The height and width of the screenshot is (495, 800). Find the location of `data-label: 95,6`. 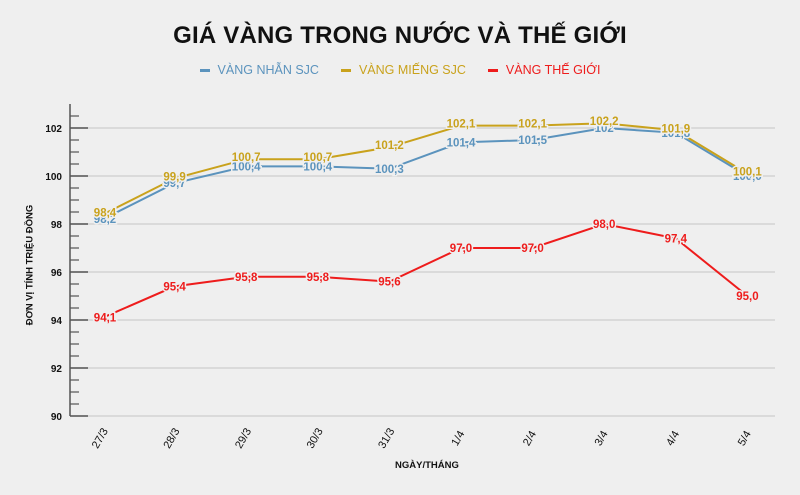

data-label: 95,6 is located at coordinates (389, 283).